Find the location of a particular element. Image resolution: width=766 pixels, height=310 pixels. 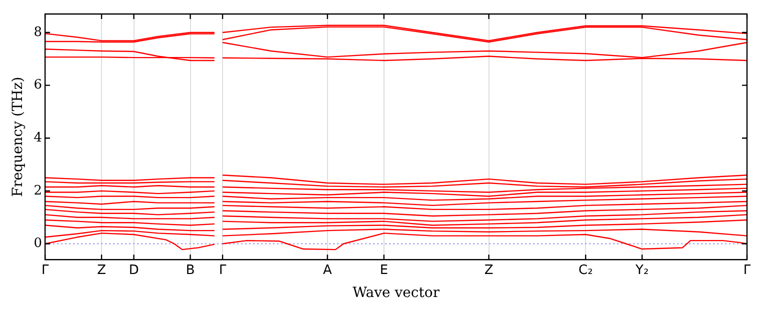

y-tick-label: 0 is located at coordinates (38, 244).